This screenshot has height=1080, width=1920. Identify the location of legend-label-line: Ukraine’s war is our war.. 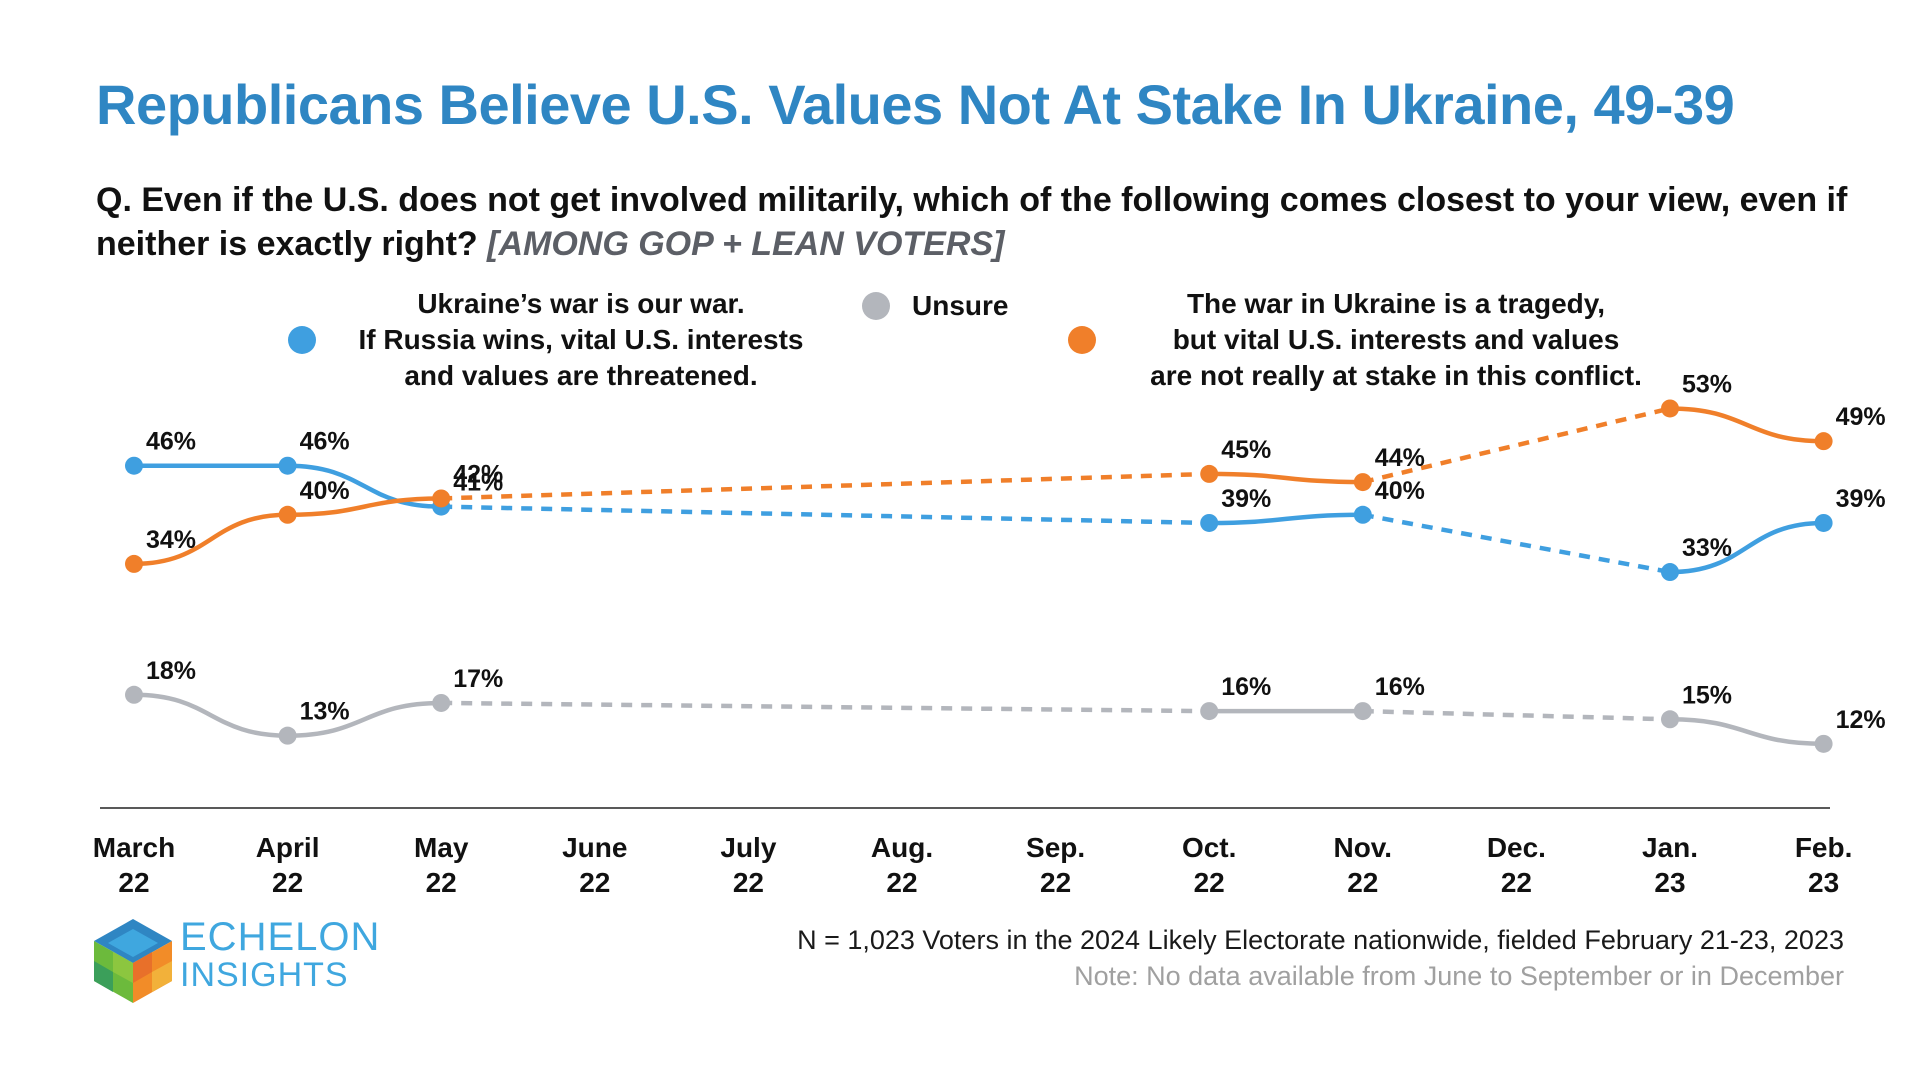
(581, 303).